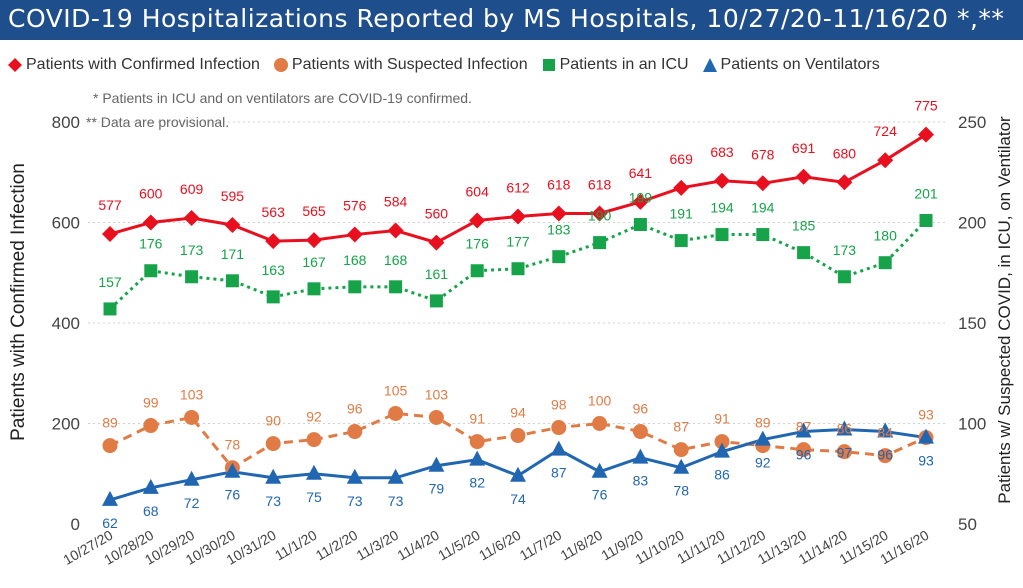 Image resolution: width=1023 pixels, height=588 pixels. Describe the element at coordinates (763, 463) in the screenshot. I see `data-label: 92` at that location.